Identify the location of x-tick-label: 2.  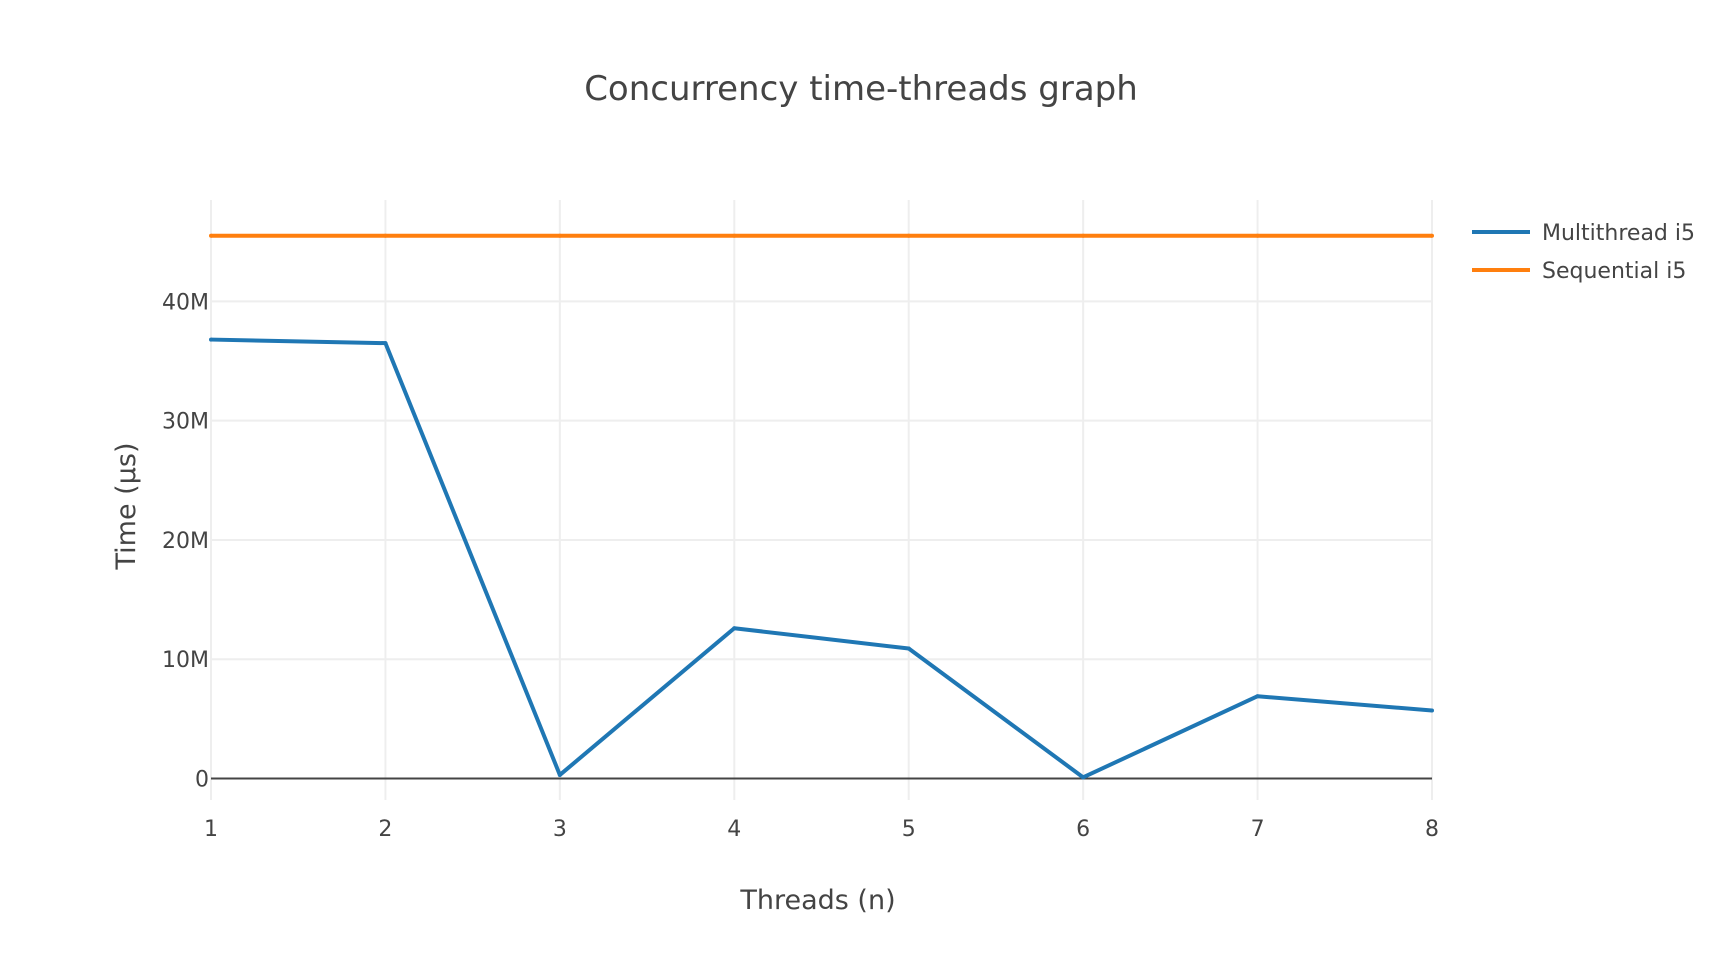
(385, 829).